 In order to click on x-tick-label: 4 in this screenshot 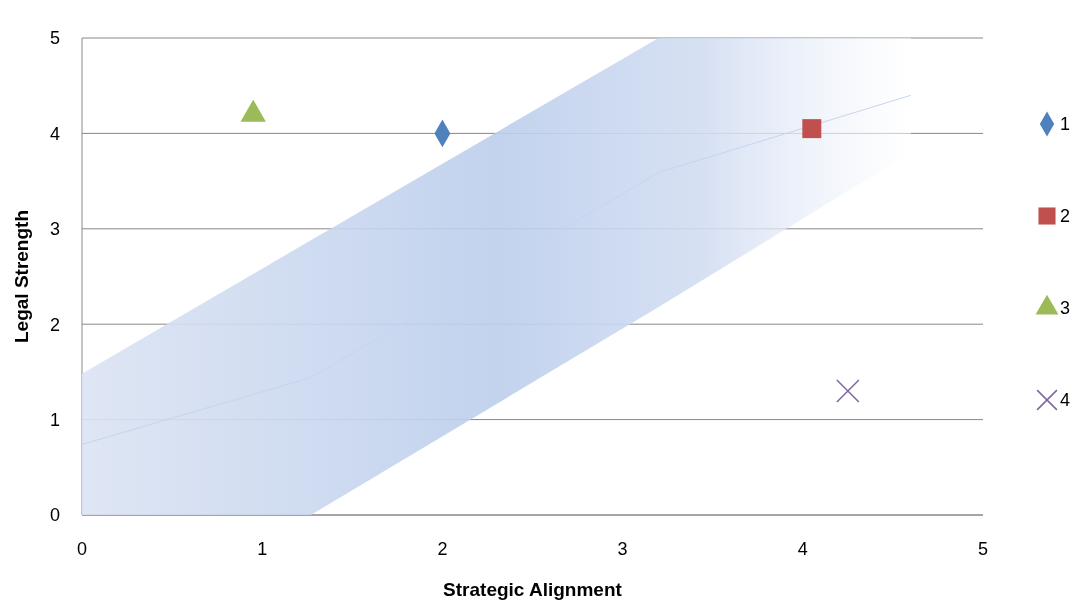, I will do `click(802, 549)`.